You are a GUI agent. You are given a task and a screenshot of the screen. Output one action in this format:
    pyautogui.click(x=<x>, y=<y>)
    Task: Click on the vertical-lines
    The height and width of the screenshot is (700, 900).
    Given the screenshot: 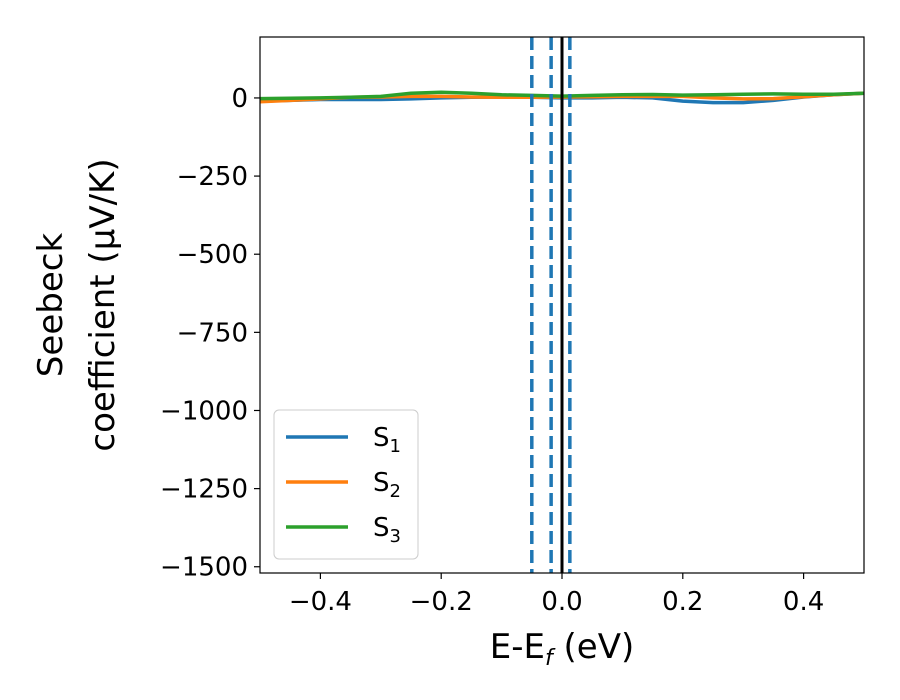 What is the action you would take?
    pyautogui.click(x=551, y=305)
    